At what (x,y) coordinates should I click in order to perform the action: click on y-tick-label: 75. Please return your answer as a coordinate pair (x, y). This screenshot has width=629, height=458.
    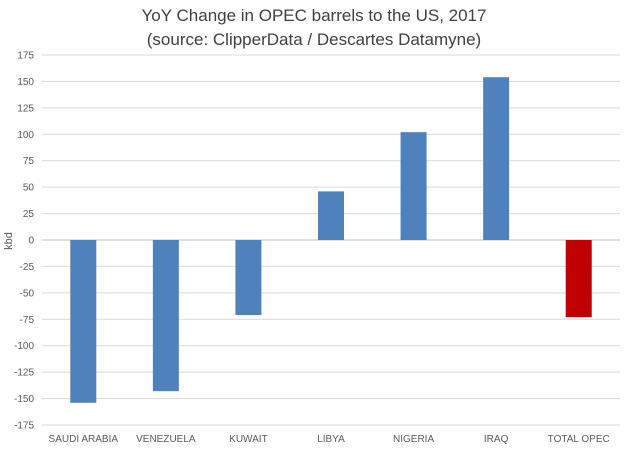
    Looking at the image, I should click on (29, 161).